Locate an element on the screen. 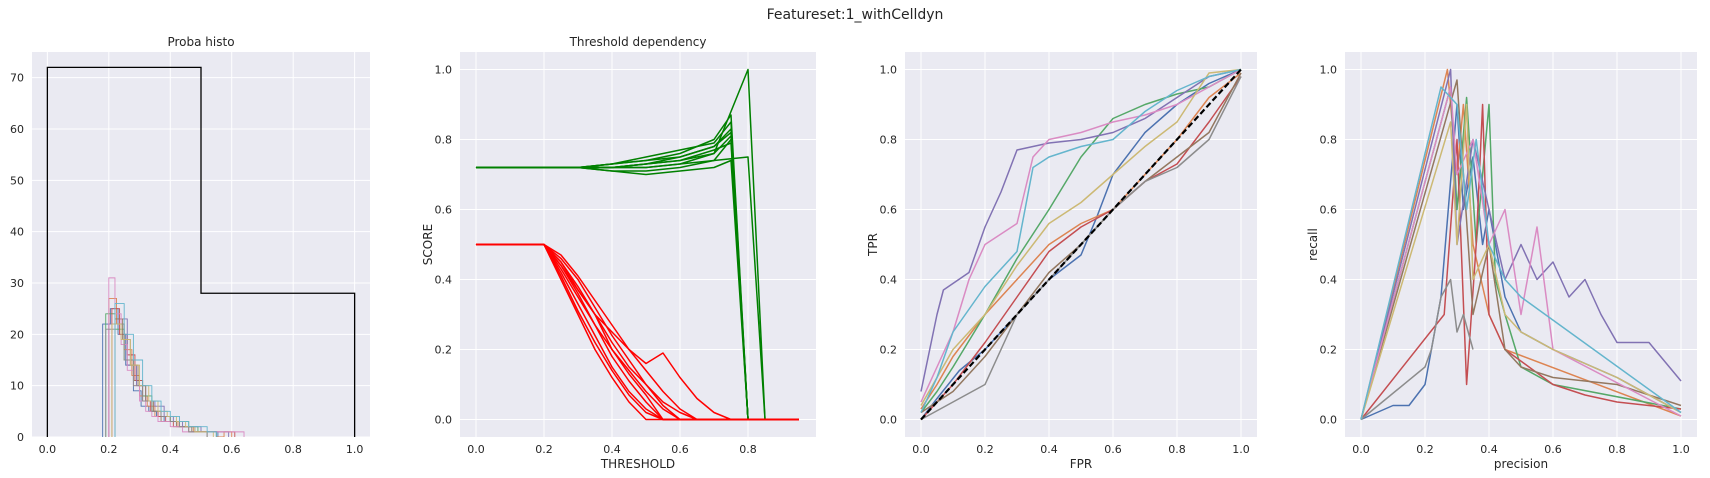 This screenshot has height=478, width=1710. y-tick-label: 20 is located at coordinates (17, 334).